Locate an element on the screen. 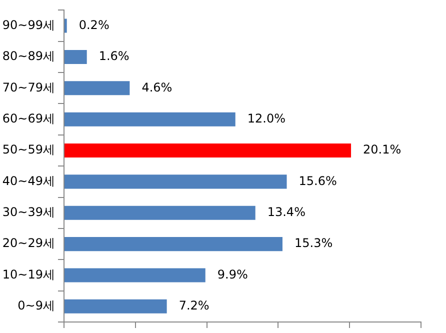 This screenshot has height=333, width=446. data-label: 20.1% is located at coordinates (382, 149).